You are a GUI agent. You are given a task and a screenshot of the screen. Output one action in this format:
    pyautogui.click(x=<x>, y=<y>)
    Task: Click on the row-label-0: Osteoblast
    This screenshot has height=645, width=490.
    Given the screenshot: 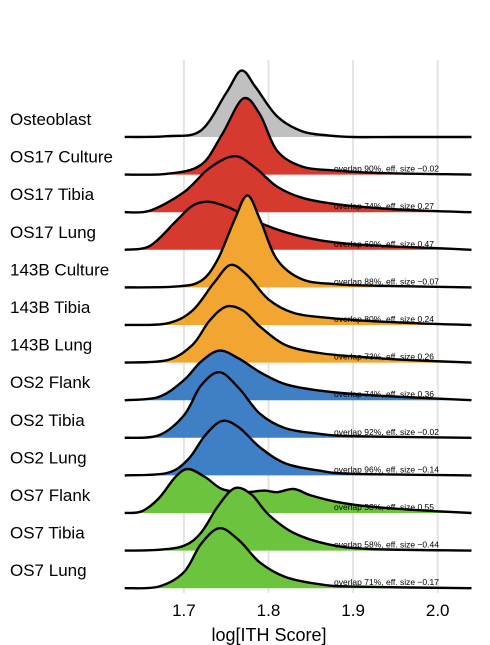 What is the action you would take?
    pyautogui.click(x=51, y=119)
    